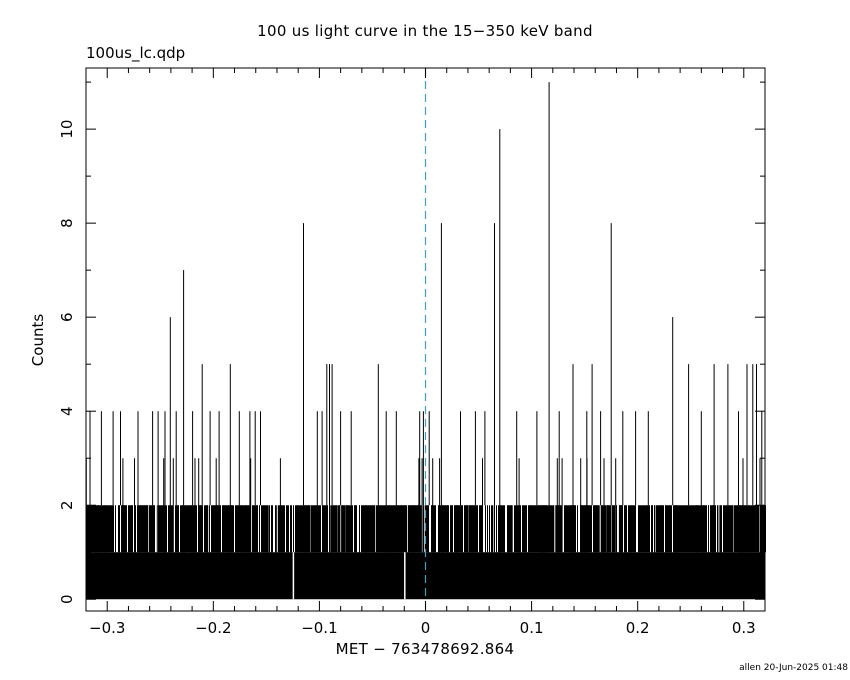 This screenshot has height=680, width=850. I want to click on y-tick-label: 6, so click(67, 317).